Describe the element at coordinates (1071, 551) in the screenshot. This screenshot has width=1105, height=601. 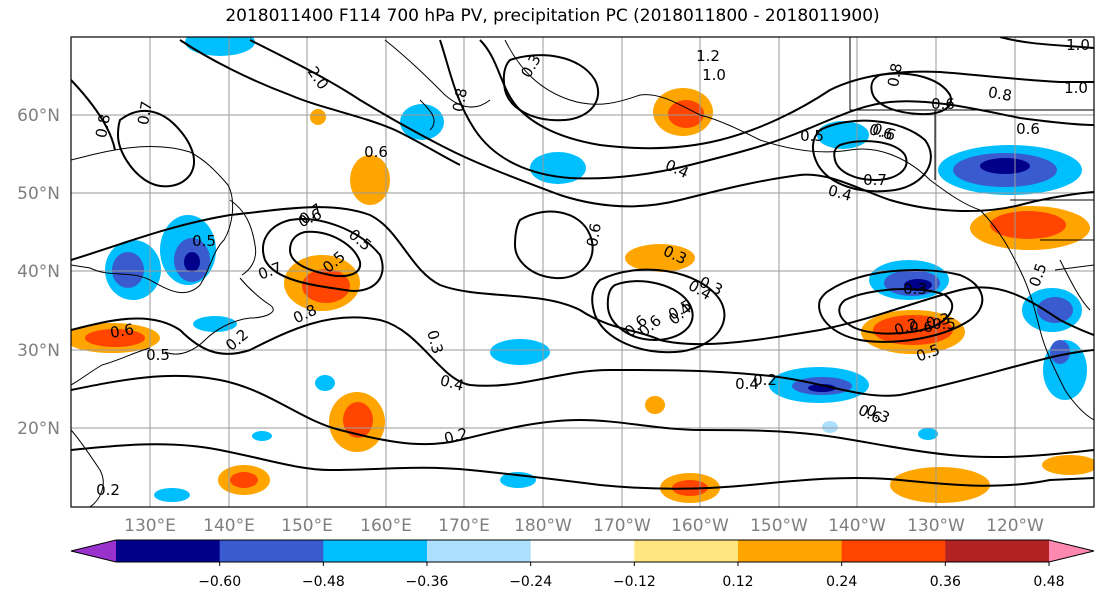
I see `colorbar-extend-high` at that location.